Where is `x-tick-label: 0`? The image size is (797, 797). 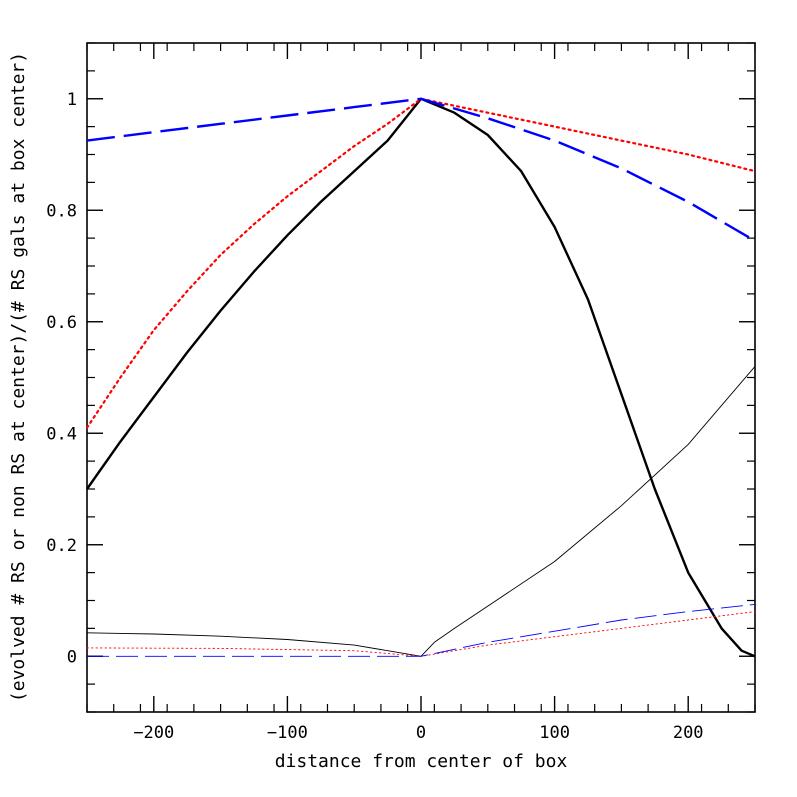
x-tick-label: 0 is located at coordinates (421, 733).